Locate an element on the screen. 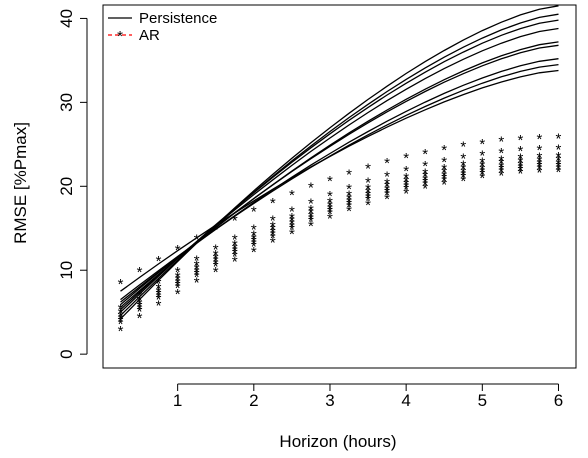 The height and width of the screenshot is (458, 588). y-tick-label: 40 is located at coordinates (66, 18).